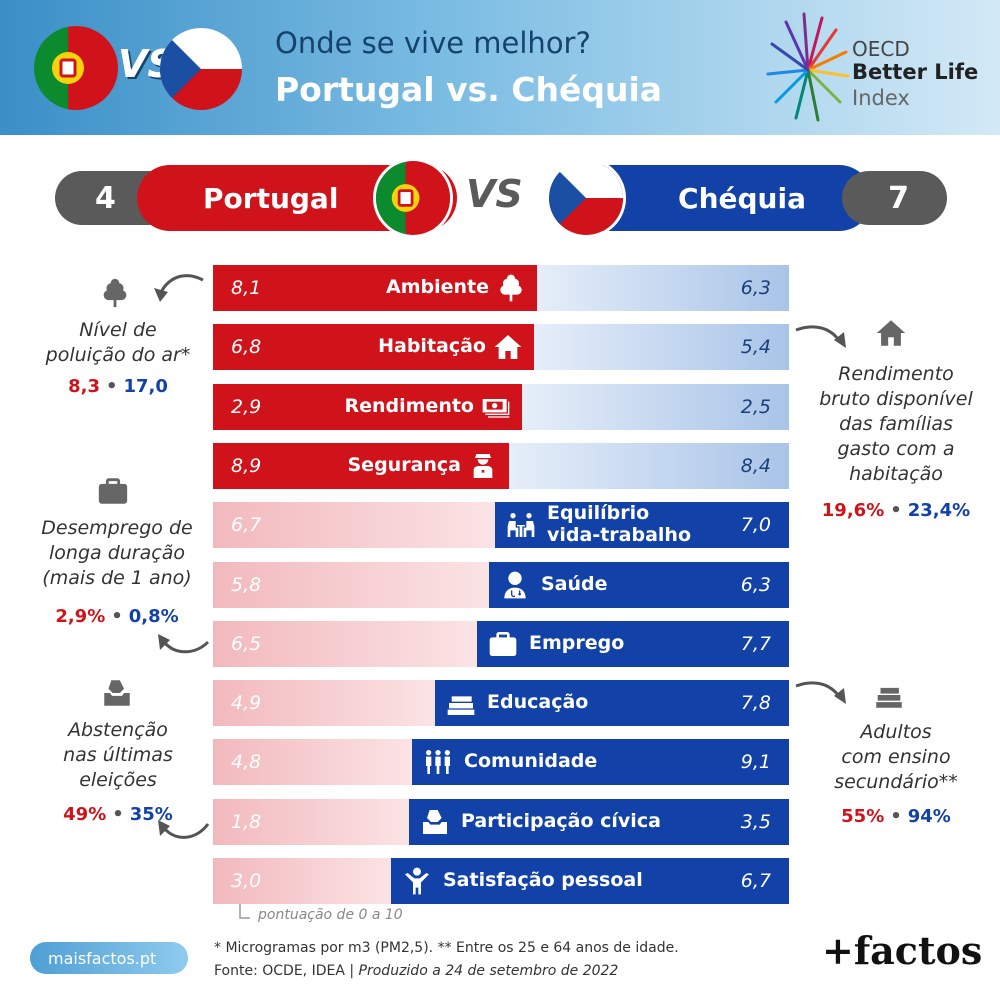  What do you see at coordinates (755, 821) in the screenshot?
I see `czech-value-label: 3,5` at bounding box center [755, 821].